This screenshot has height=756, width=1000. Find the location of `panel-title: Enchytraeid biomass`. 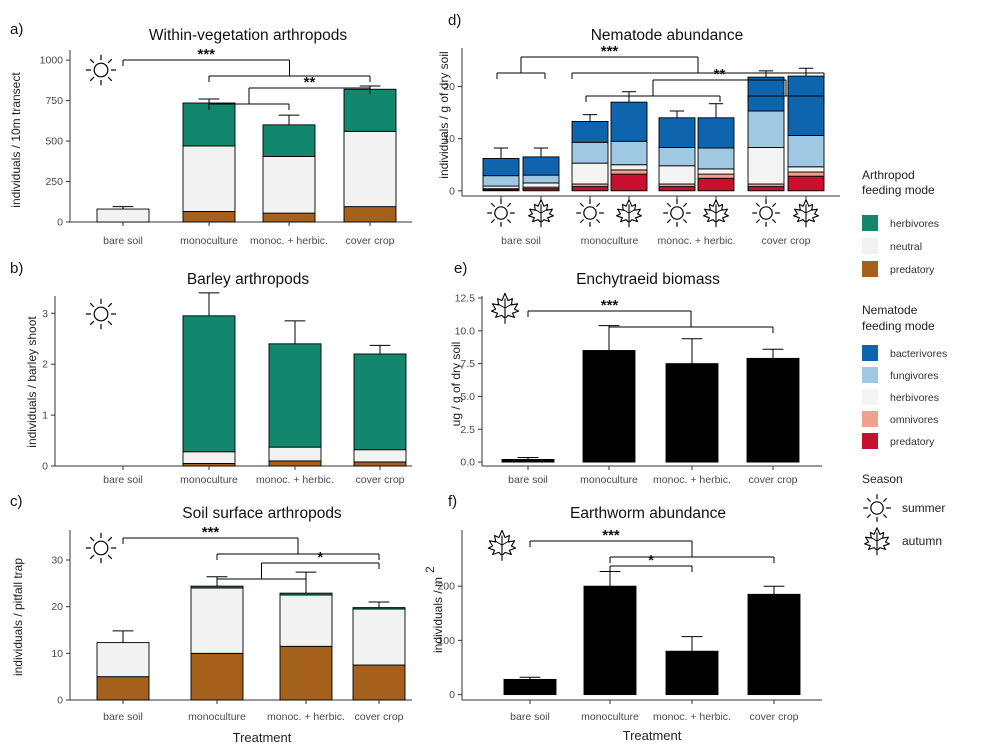

panel-title: Enchytraeid biomass is located at coordinates (648, 279).